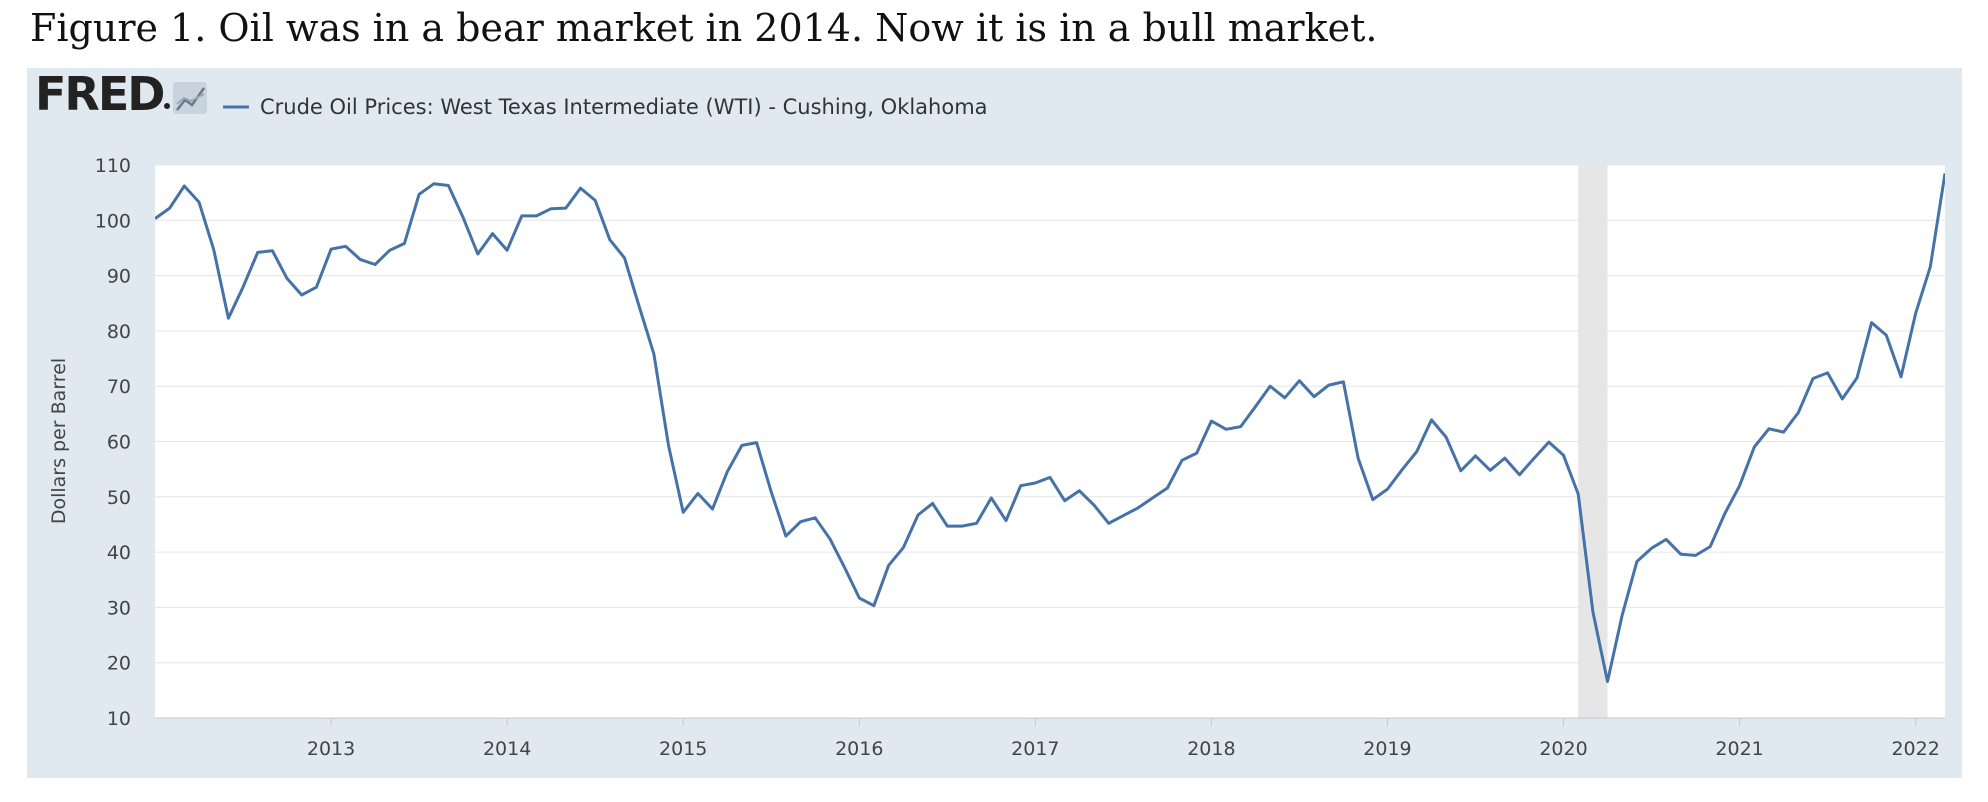 The height and width of the screenshot is (802, 1988). Describe the element at coordinates (119, 553) in the screenshot. I see `y-tick-label-40: 40` at that location.